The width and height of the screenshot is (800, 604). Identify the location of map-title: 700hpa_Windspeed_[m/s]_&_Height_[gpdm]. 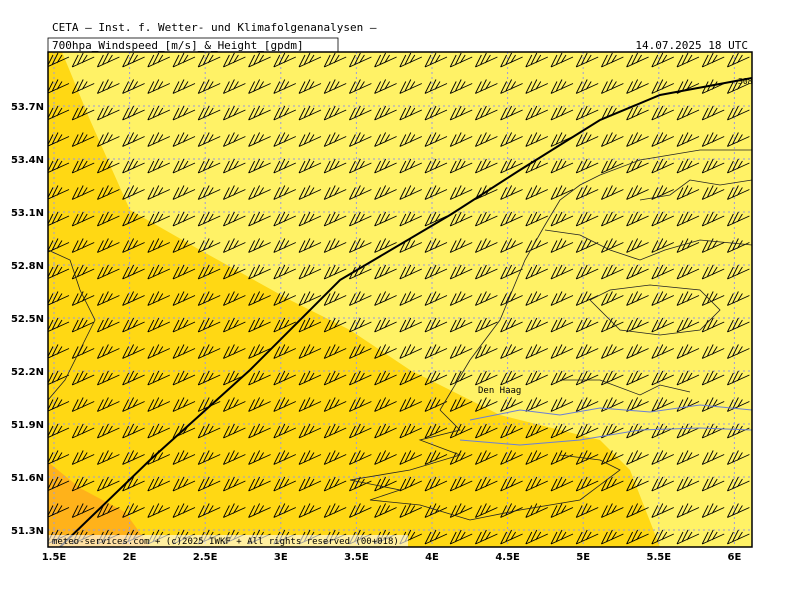
(178, 45).